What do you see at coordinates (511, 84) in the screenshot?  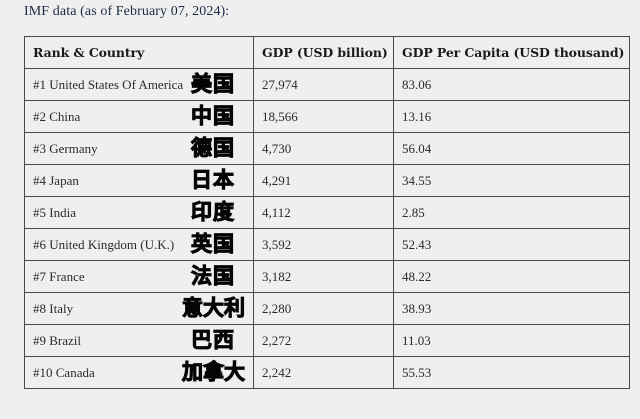 I see `gdp-per-capita-cell: 83.06` at bounding box center [511, 84].